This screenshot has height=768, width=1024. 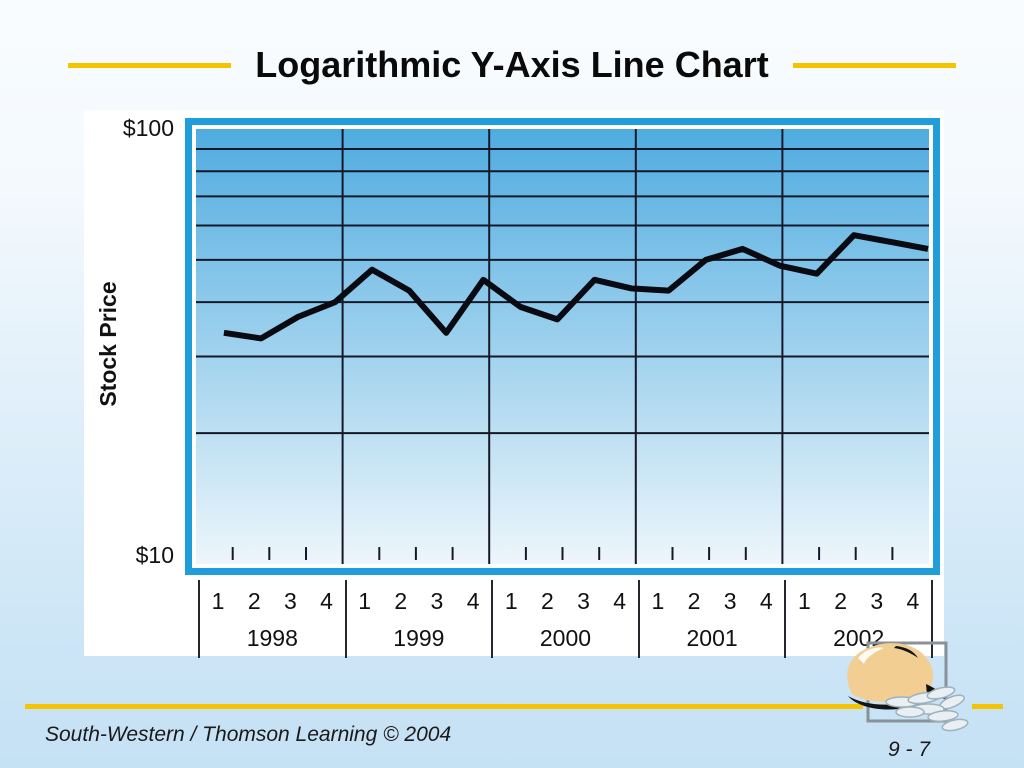 I want to click on coins-icon, so click(x=927, y=709).